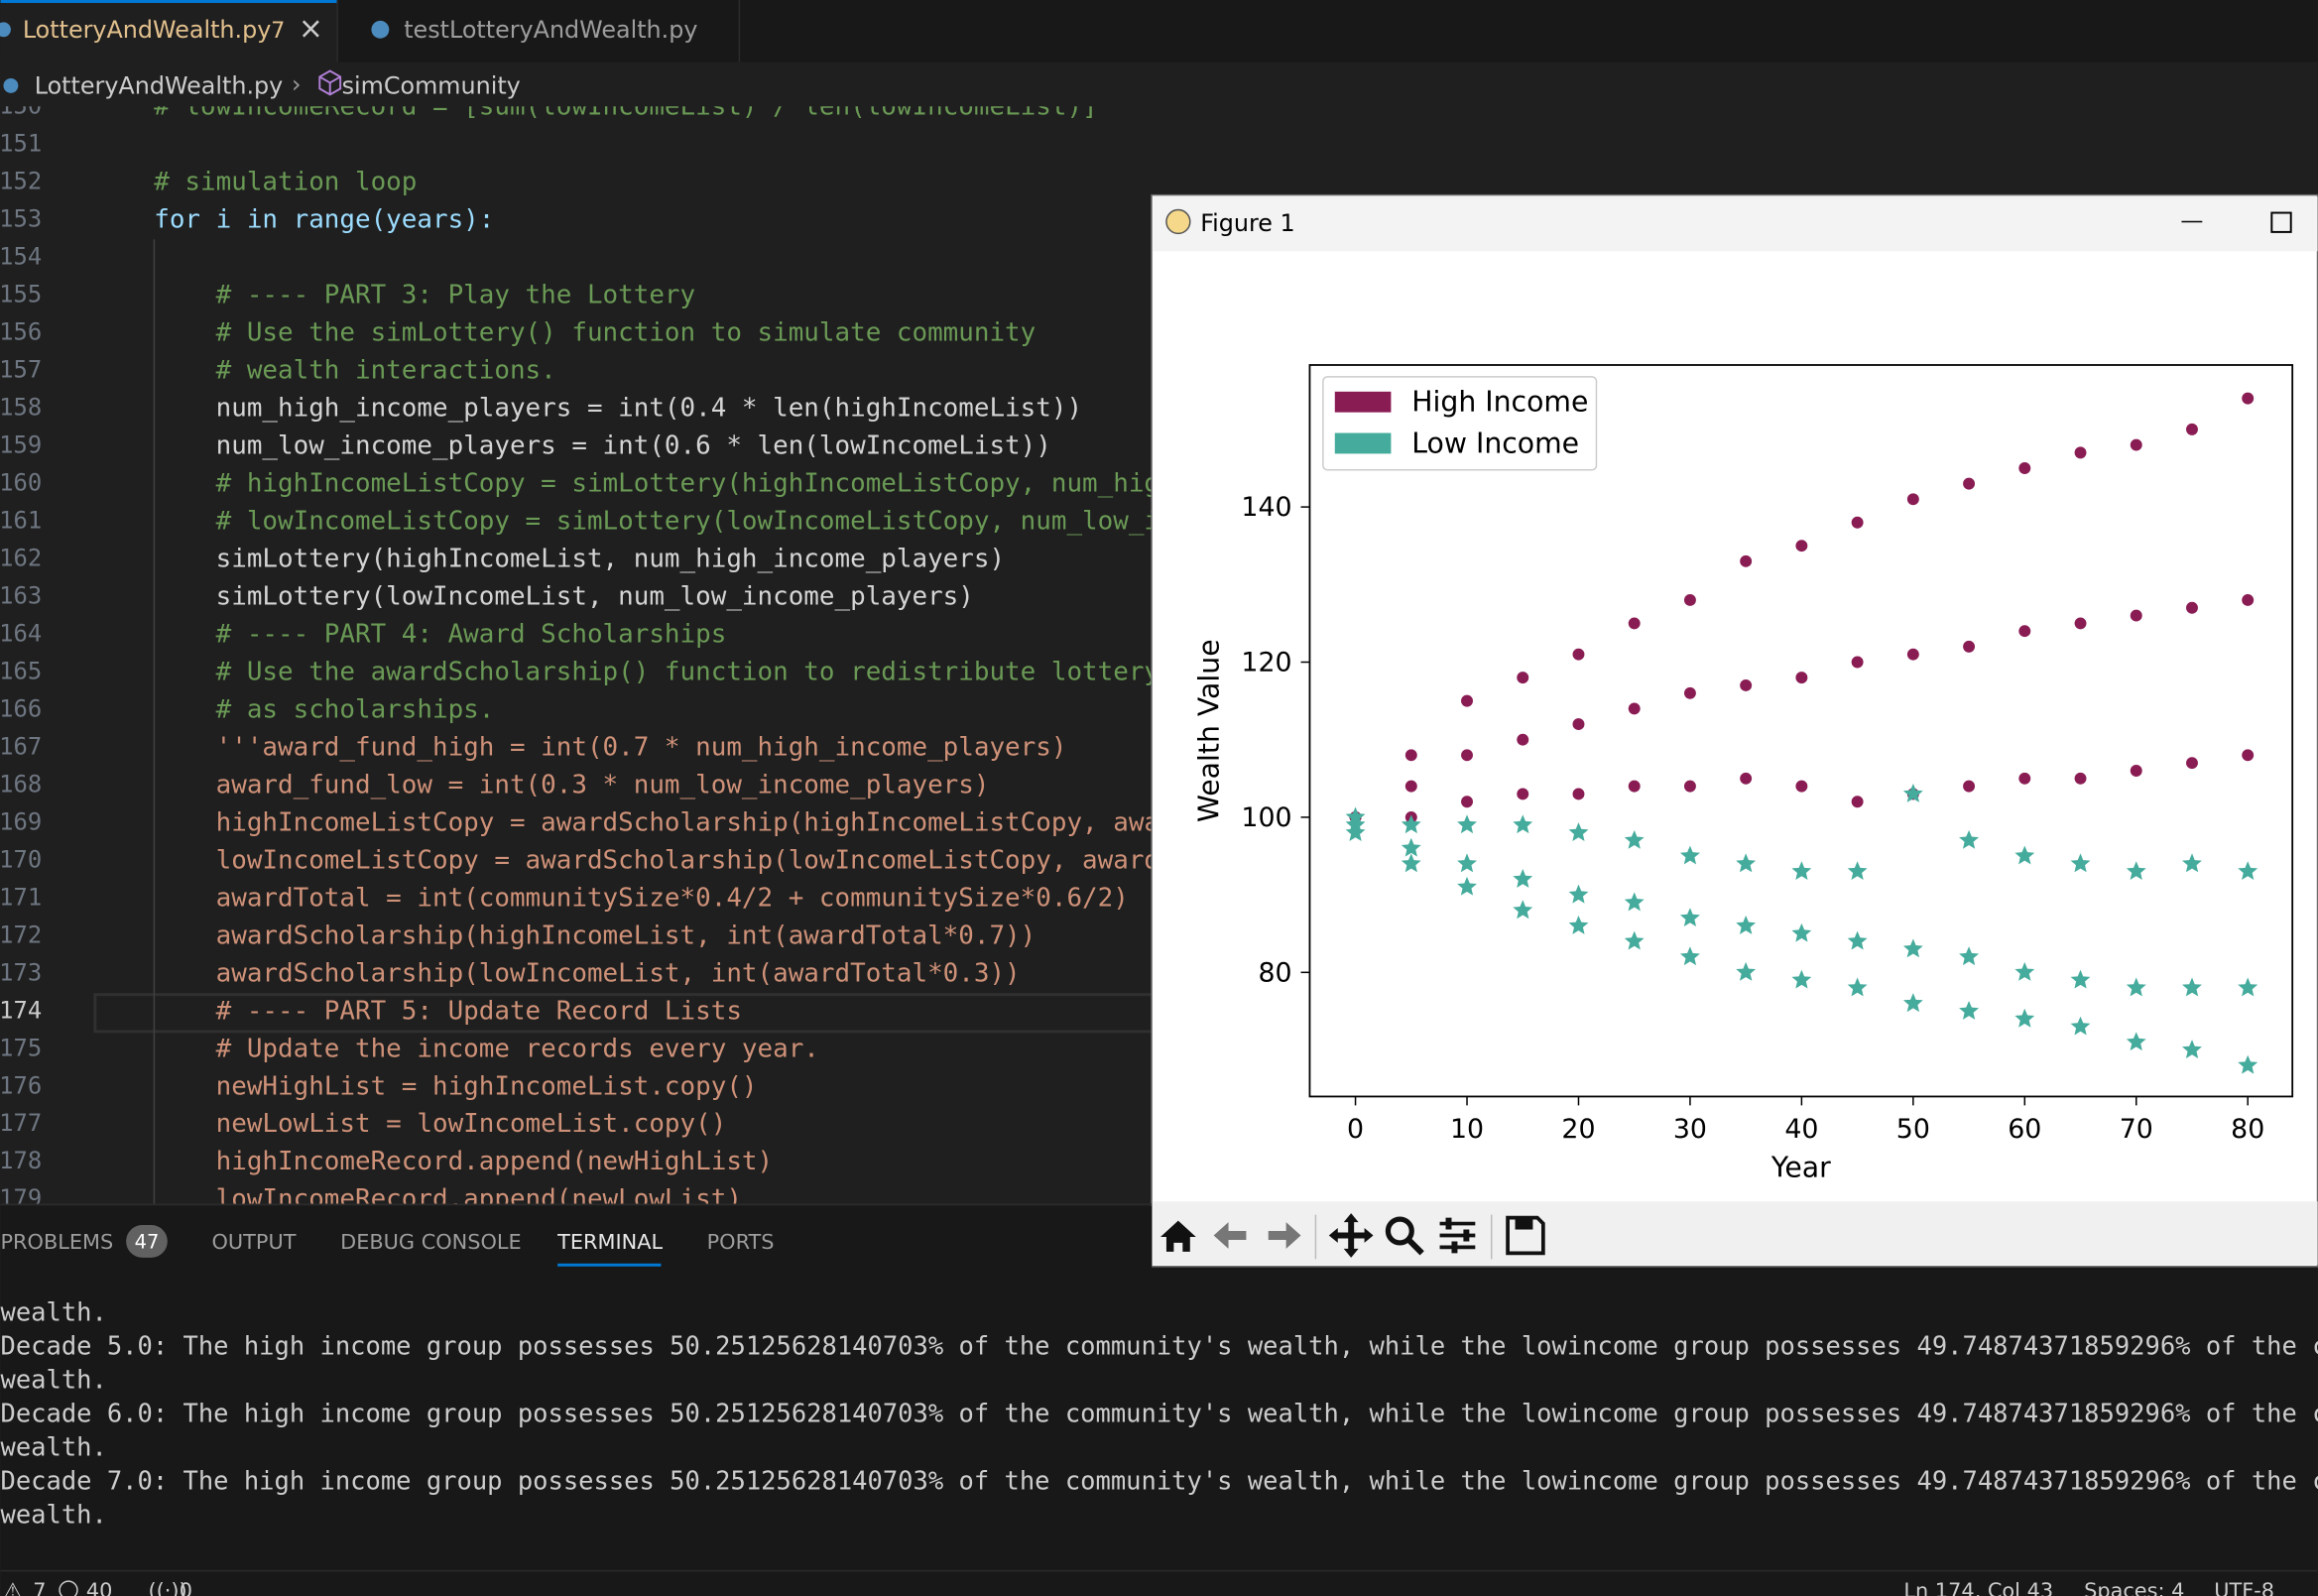 Image resolution: width=2318 pixels, height=1596 pixels. I want to click on status-item: 40, so click(99, 1587).